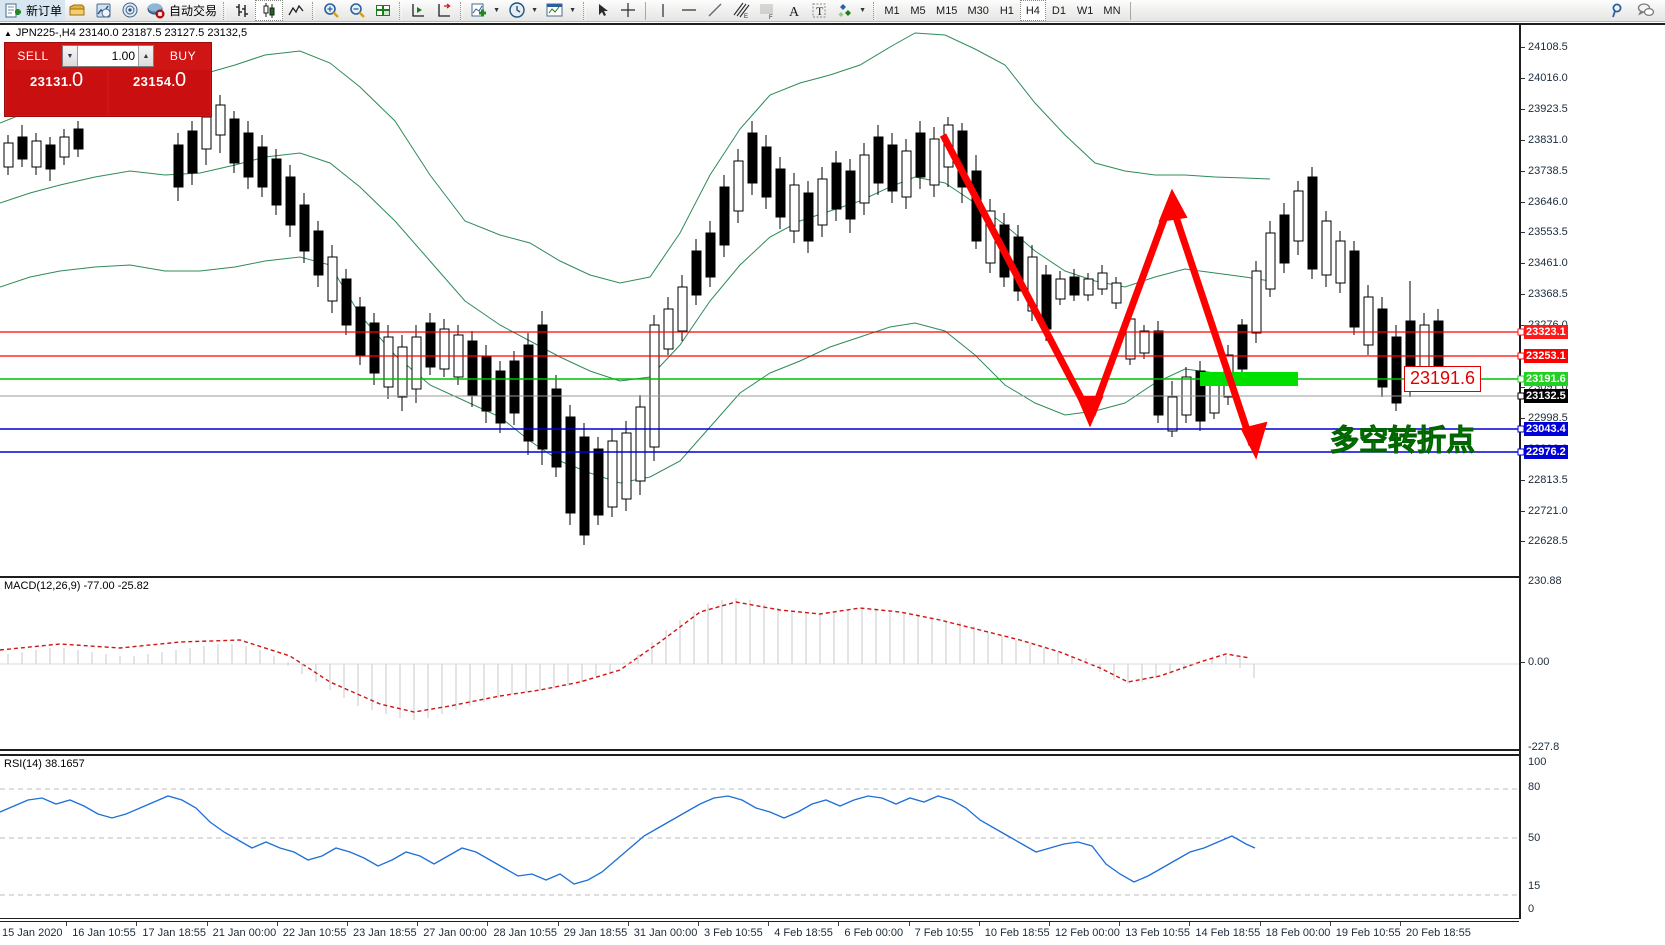 The width and height of the screenshot is (1665, 945). I want to click on market-watch-button, so click(104, 10).